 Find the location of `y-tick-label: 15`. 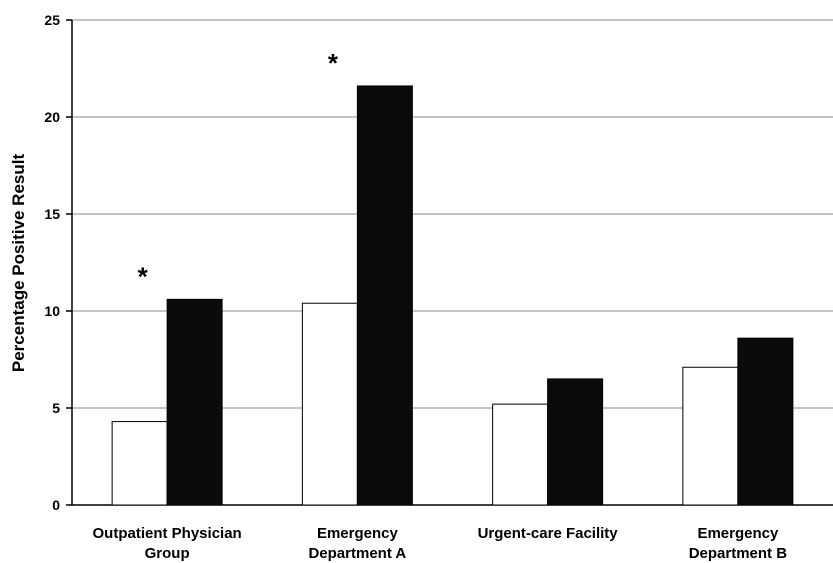

y-tick-label: 15 is located at coordinates (52, 214).